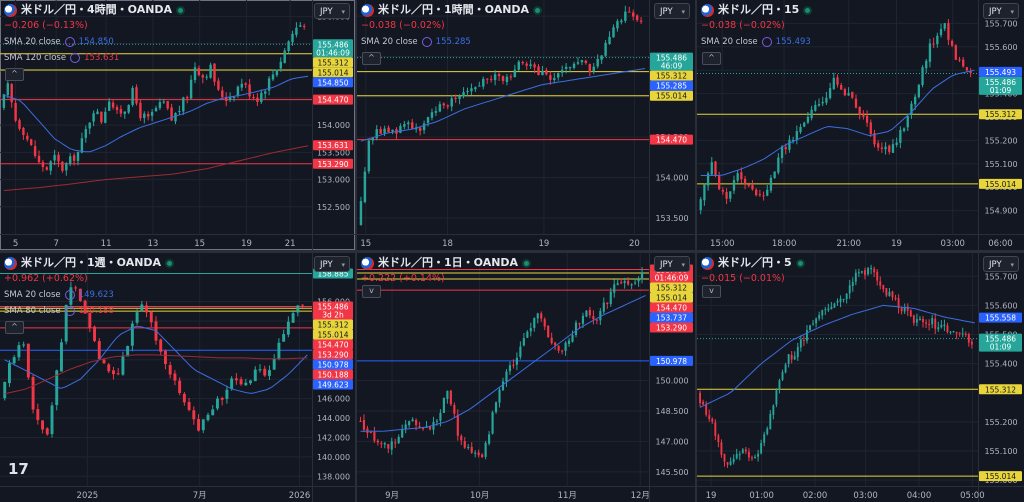 Image resolution: width=1024 pixels, height=502 pixels. What do you see at coordinates (332, 44) in the screenshot?
I see `price-label-text: 155.486` at bounding box center [332, 44].